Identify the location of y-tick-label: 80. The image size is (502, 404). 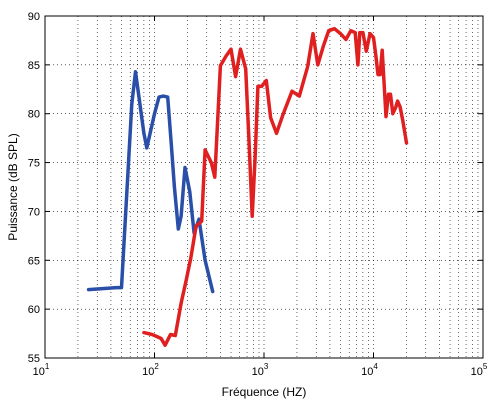
(34, 115).